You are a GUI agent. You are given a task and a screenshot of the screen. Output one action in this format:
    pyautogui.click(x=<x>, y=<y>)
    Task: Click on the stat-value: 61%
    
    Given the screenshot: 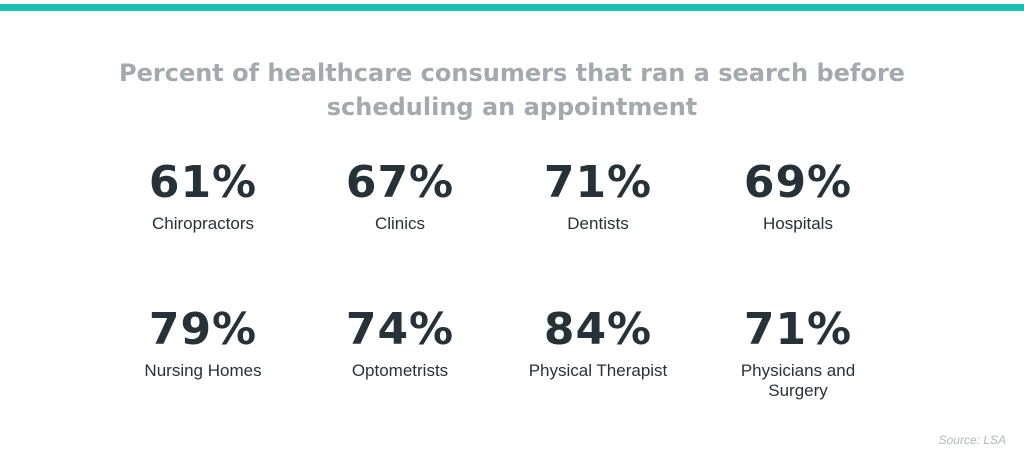 What is the action you would take?
    pyautogui.click(x=203, y=182)
    